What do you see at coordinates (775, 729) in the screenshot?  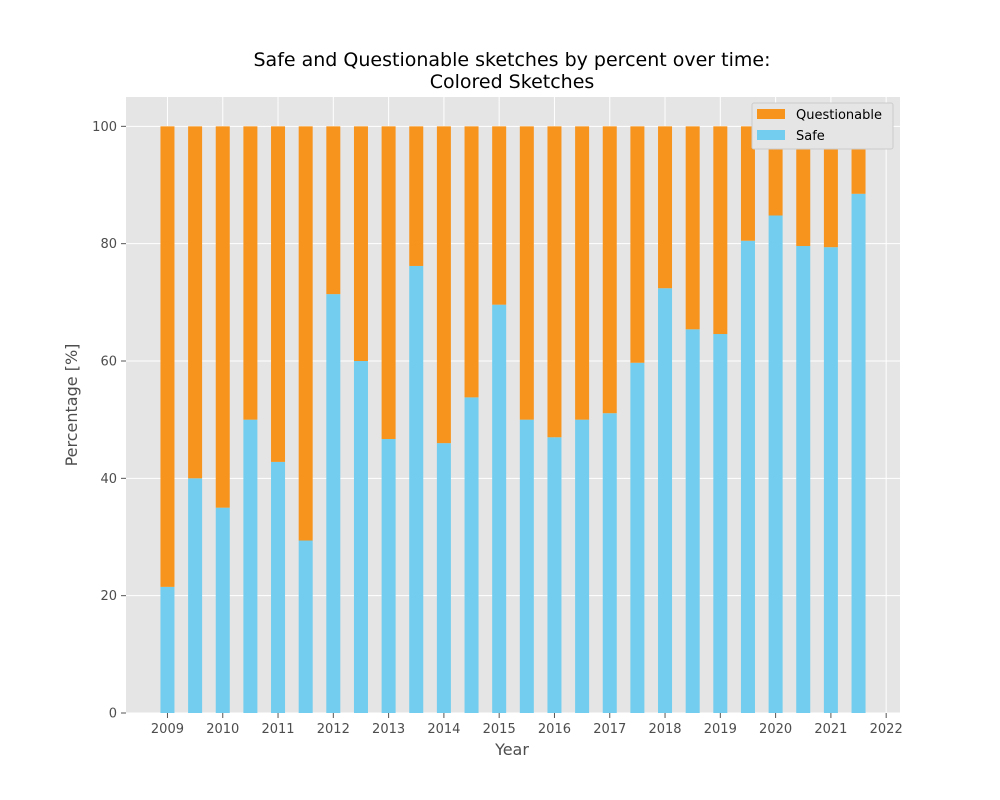 I see `x-tick-label: 2020` at bounding box center [775, 729].